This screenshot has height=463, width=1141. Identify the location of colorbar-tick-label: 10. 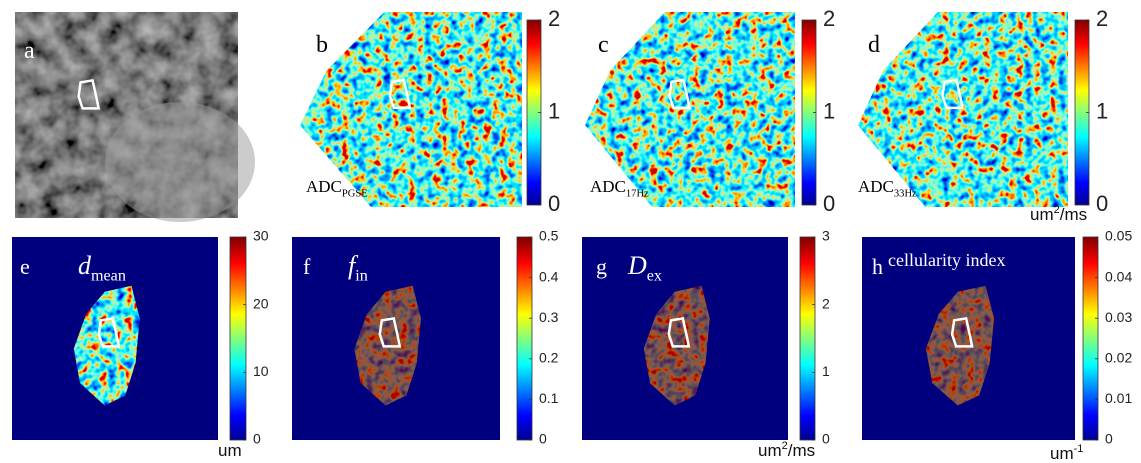
(261, 371).